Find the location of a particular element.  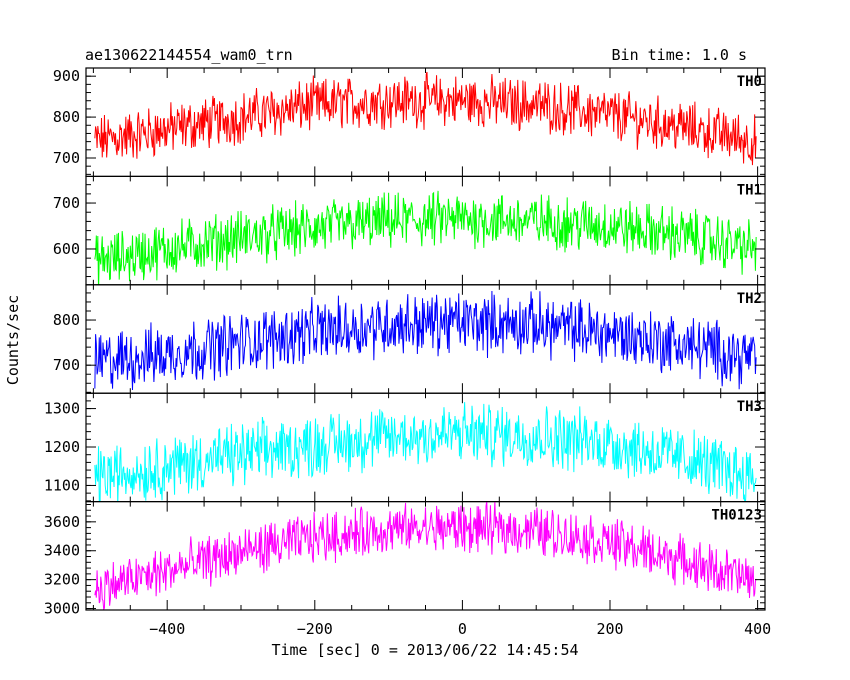

panel-label-th2: TH2 is located at coordinates (749, 299).